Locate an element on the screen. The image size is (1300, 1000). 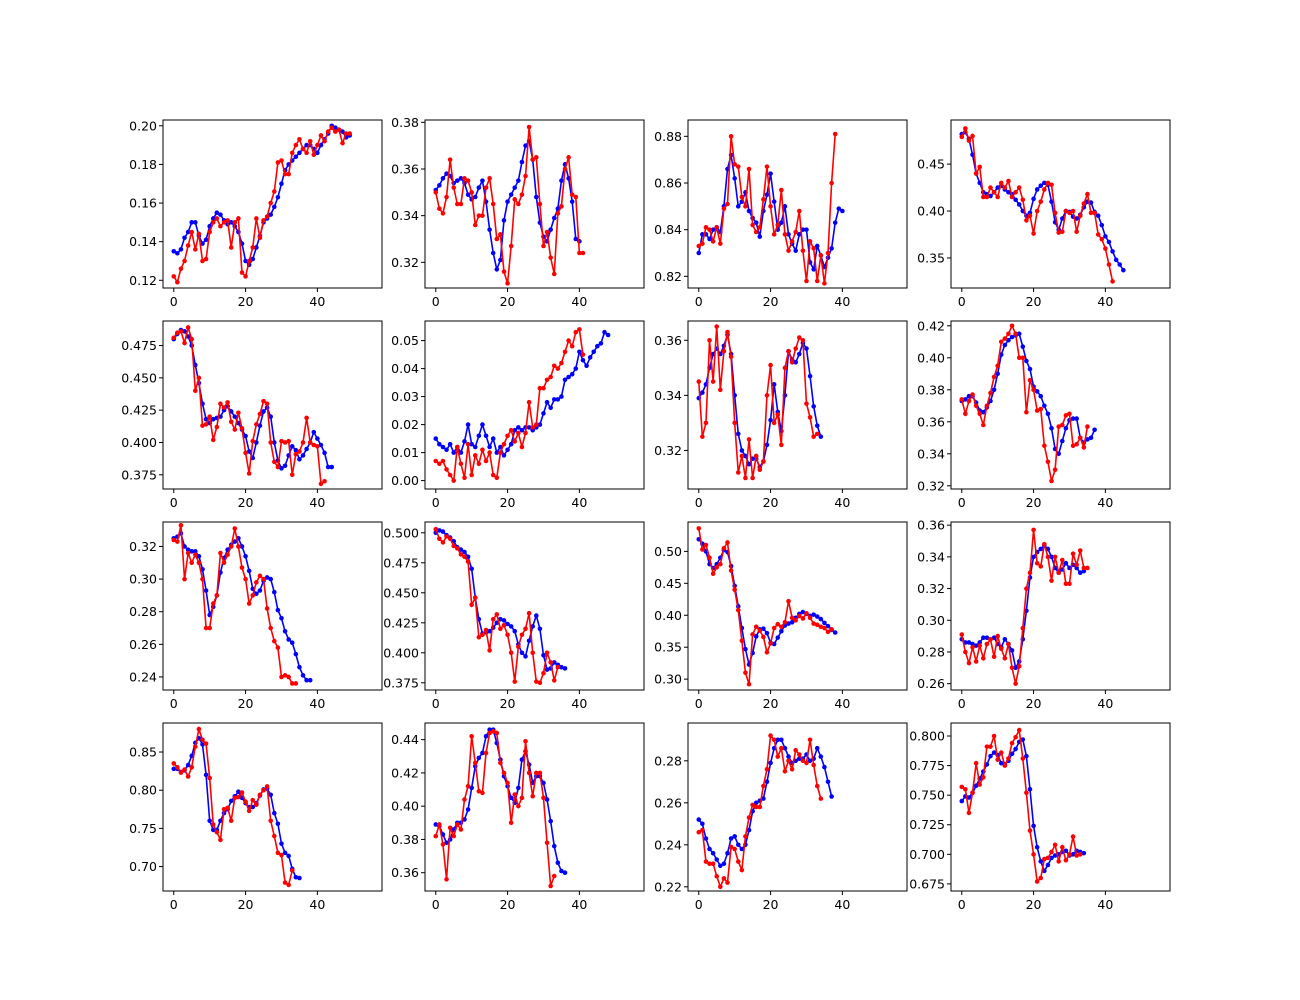
x-tick-label: 0 is located at coordinates (962, 904).